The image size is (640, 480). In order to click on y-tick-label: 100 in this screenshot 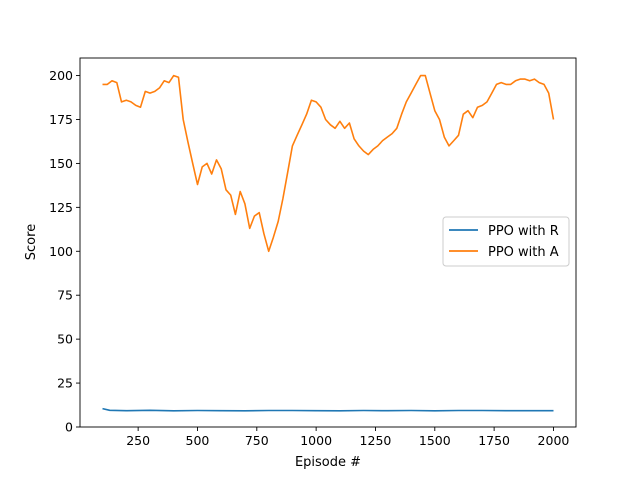, I will do `click(61, 251)`.